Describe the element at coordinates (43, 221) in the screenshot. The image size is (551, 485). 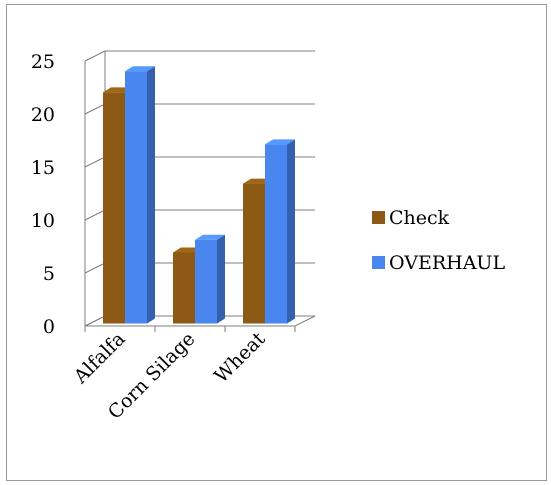
I see `y-tick-label: 10` at that location.